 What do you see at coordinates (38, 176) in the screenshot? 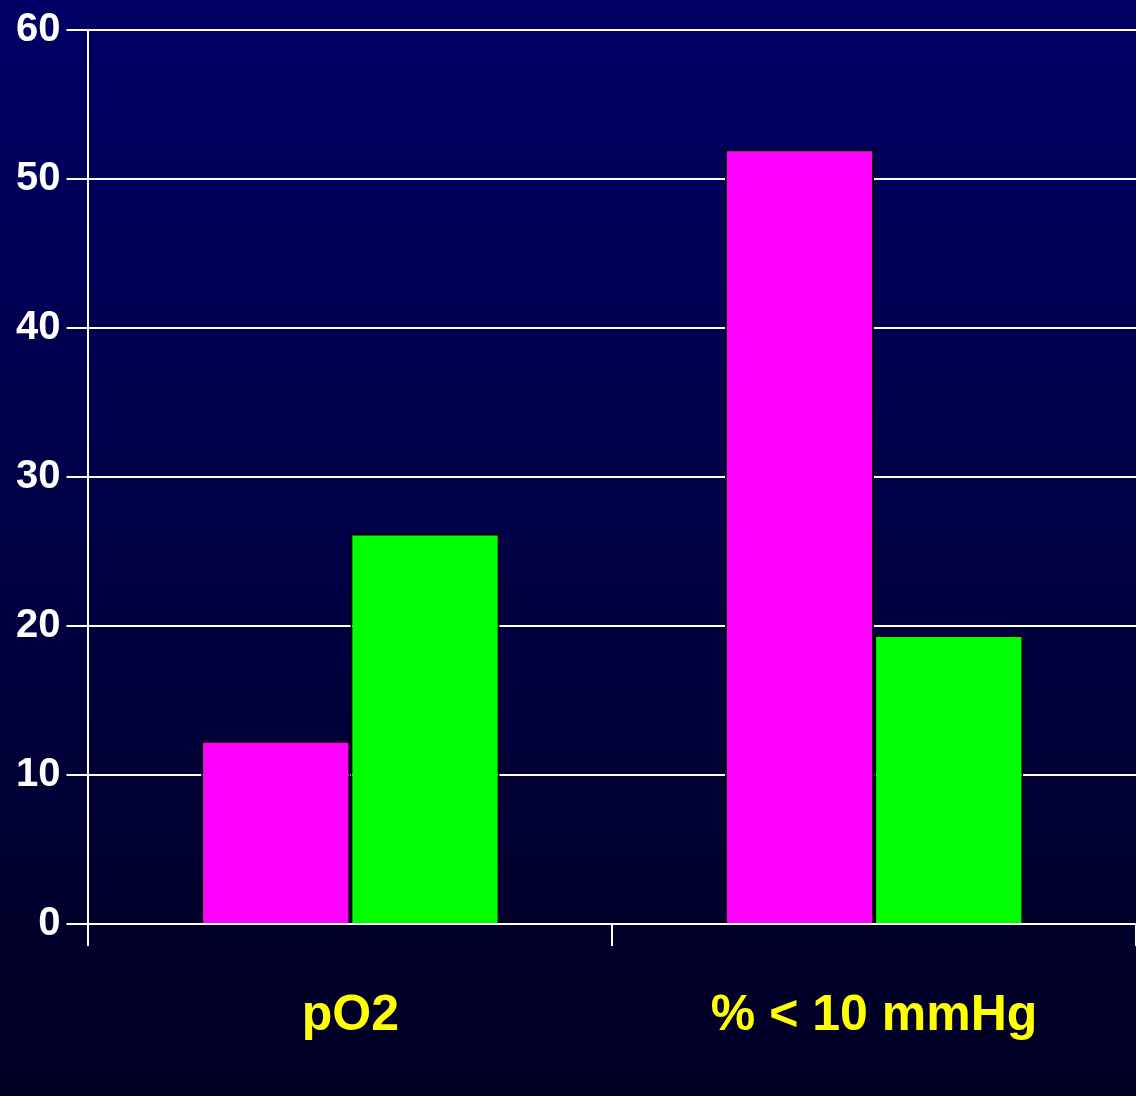
I see `y-tick-label: 50` at bounding box center [38, 176].